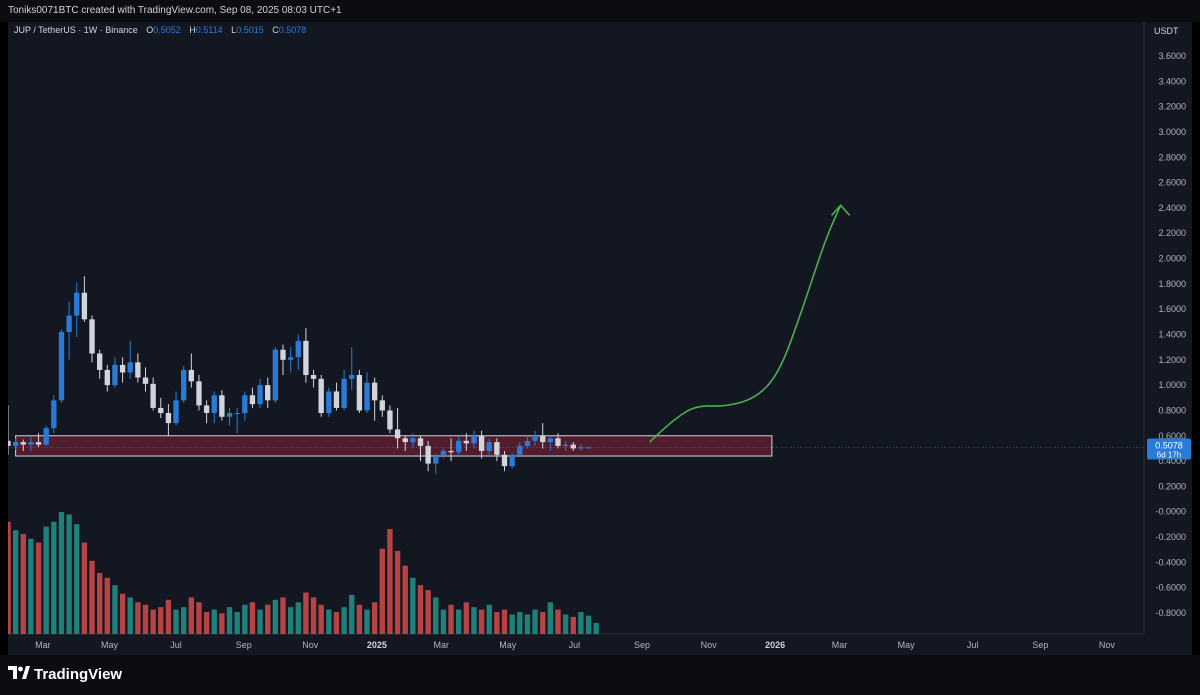 The height and width of the screenshot is (695, 1200). Describe the element at coordinates (1172, 132) in the screenshot. I see `y-tick-label: 3.0000` at that location.